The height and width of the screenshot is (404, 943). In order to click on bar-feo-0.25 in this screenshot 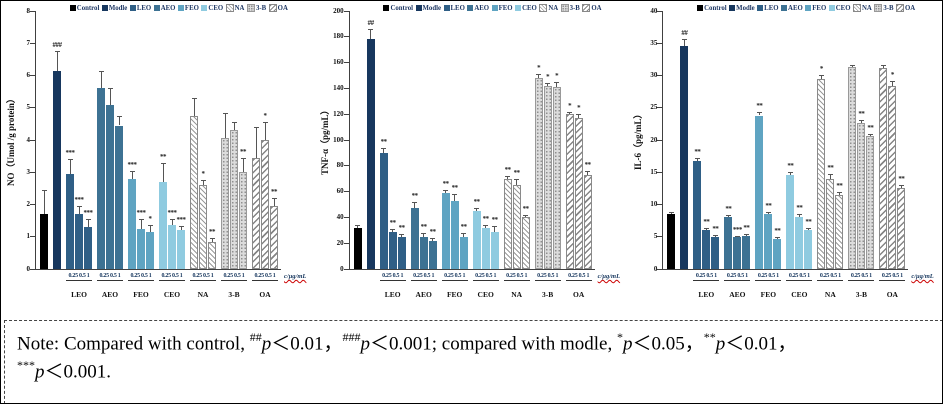, I will do `click(759, 192)`.